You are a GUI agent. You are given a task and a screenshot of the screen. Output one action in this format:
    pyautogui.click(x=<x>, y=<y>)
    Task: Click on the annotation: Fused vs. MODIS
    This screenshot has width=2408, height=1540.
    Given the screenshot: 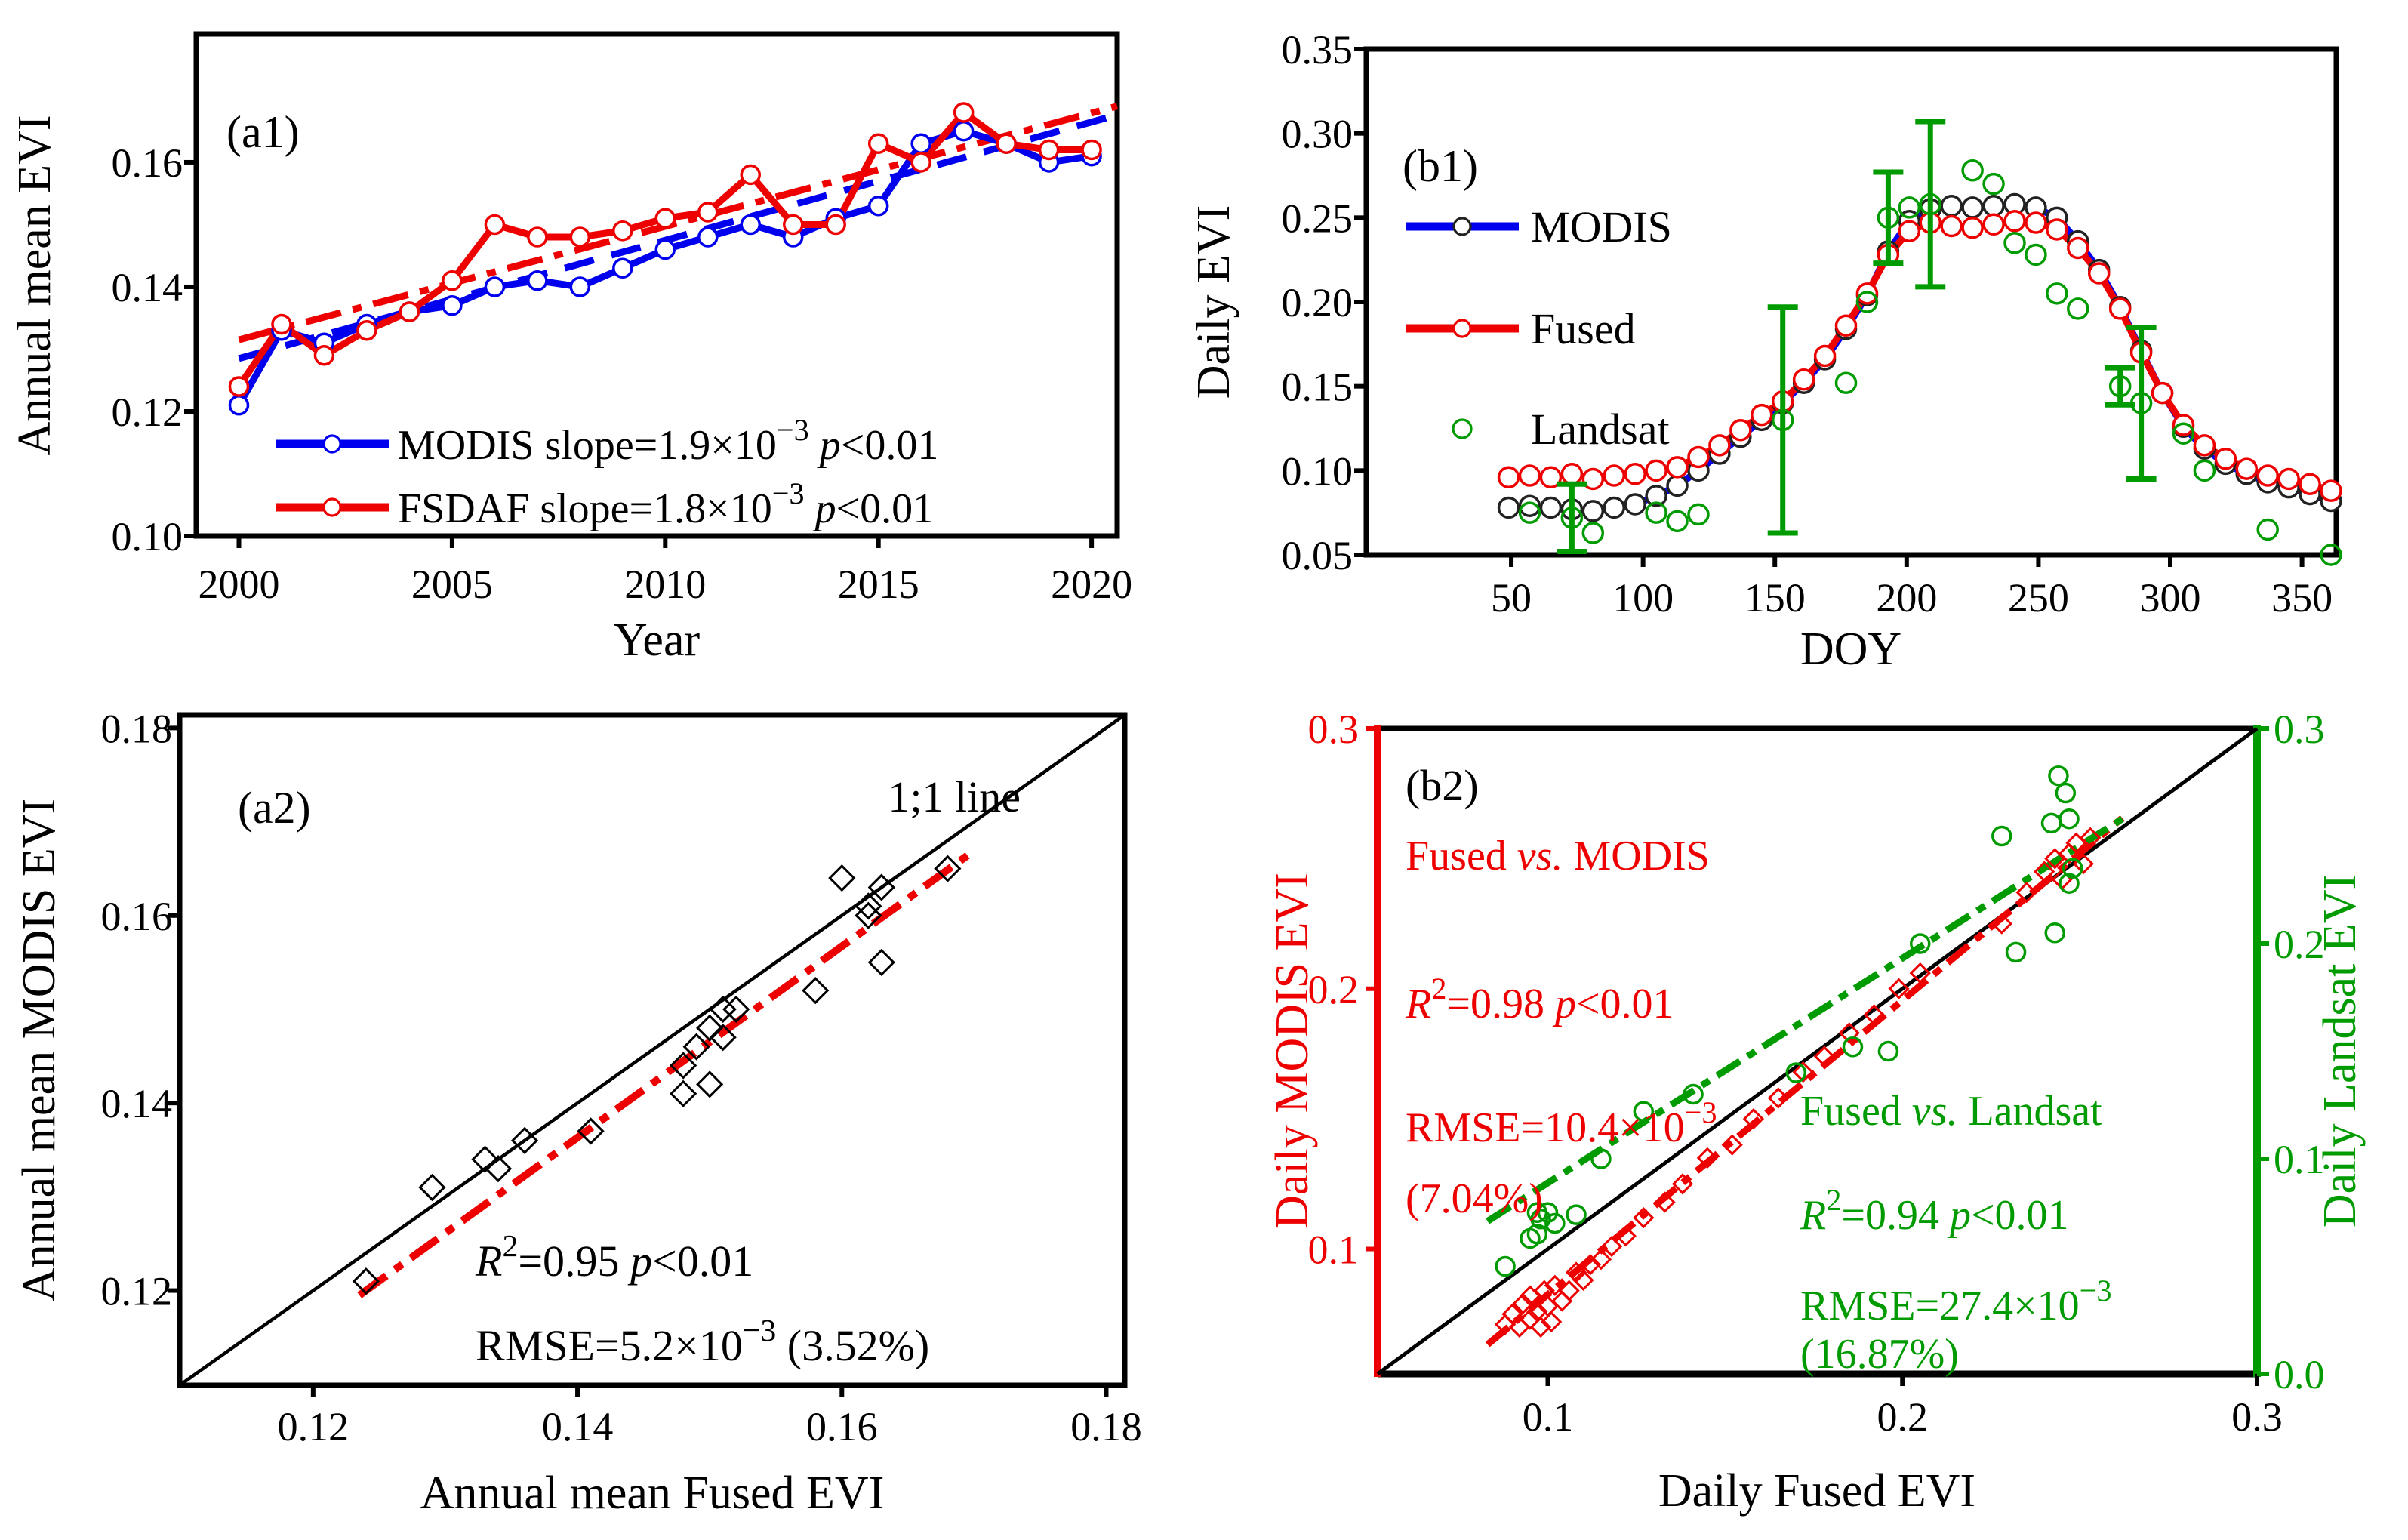 What is the action you would take?
    pyautogui.click(x=1558, y=856)
    